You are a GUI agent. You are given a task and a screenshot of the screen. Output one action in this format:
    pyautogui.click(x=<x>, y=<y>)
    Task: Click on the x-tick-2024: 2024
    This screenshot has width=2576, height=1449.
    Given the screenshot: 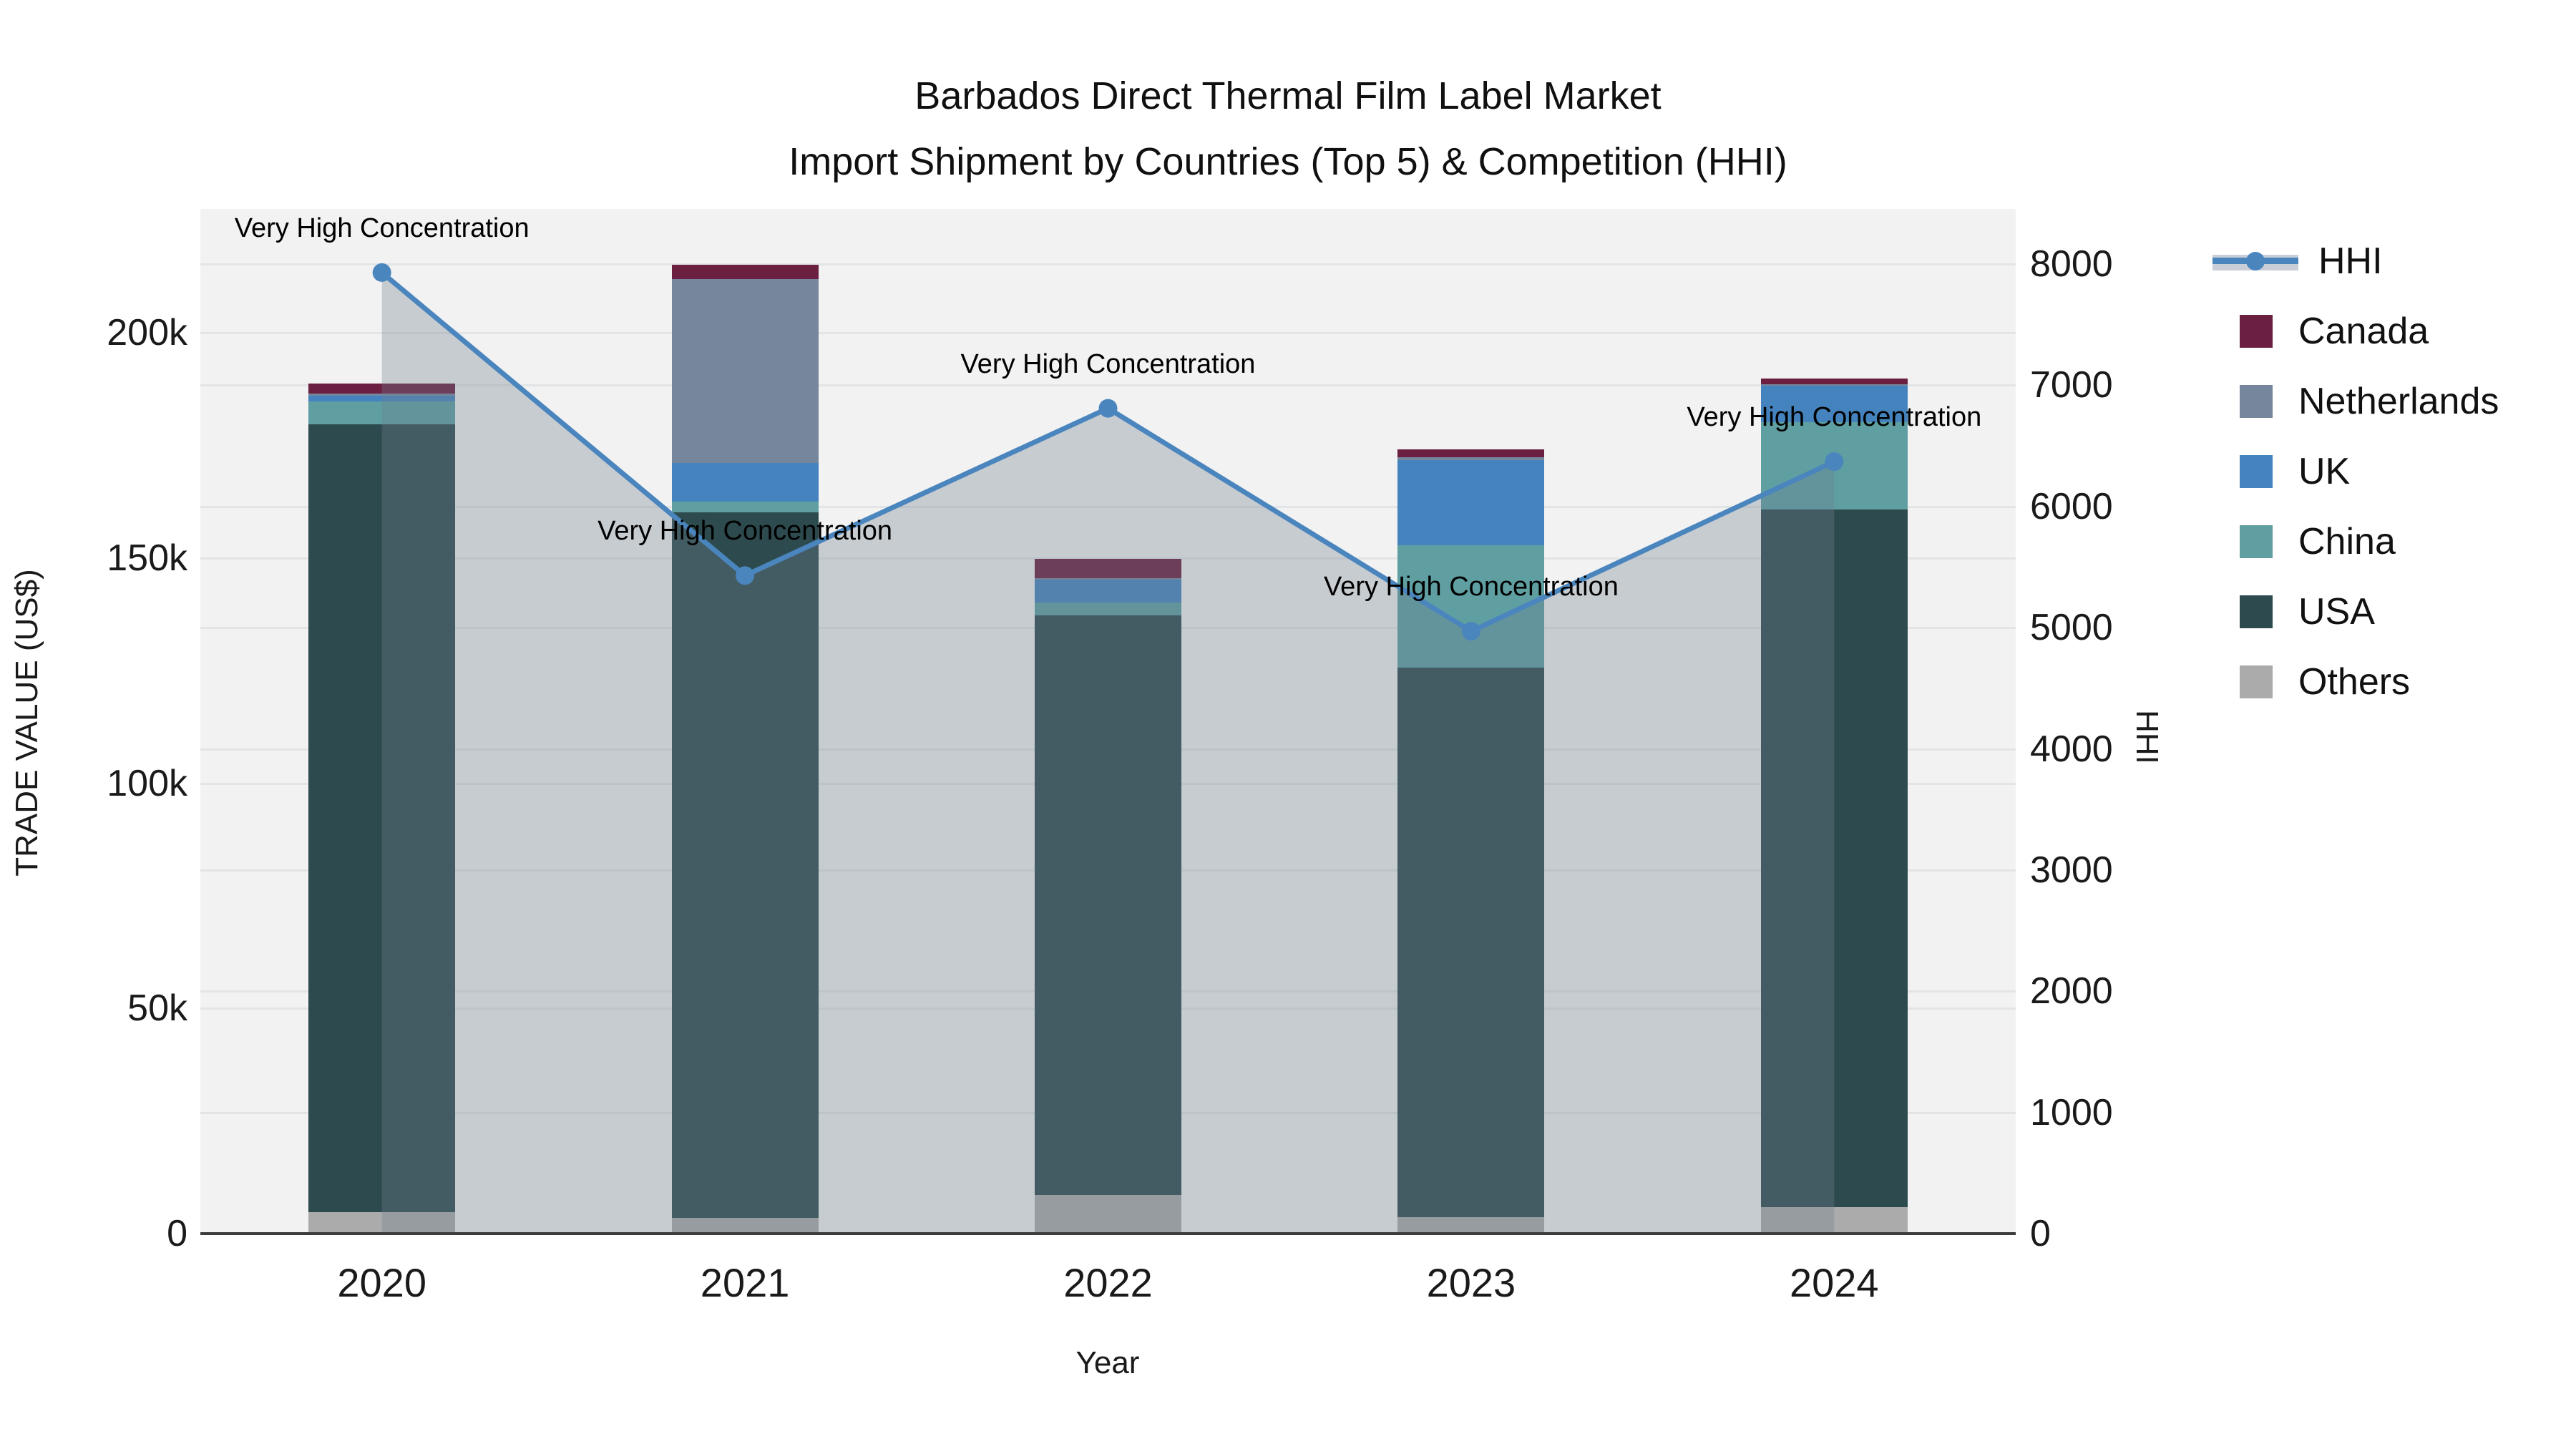 What is the action you would take?
    pyautogui.click(x=1834, y=1282)
    